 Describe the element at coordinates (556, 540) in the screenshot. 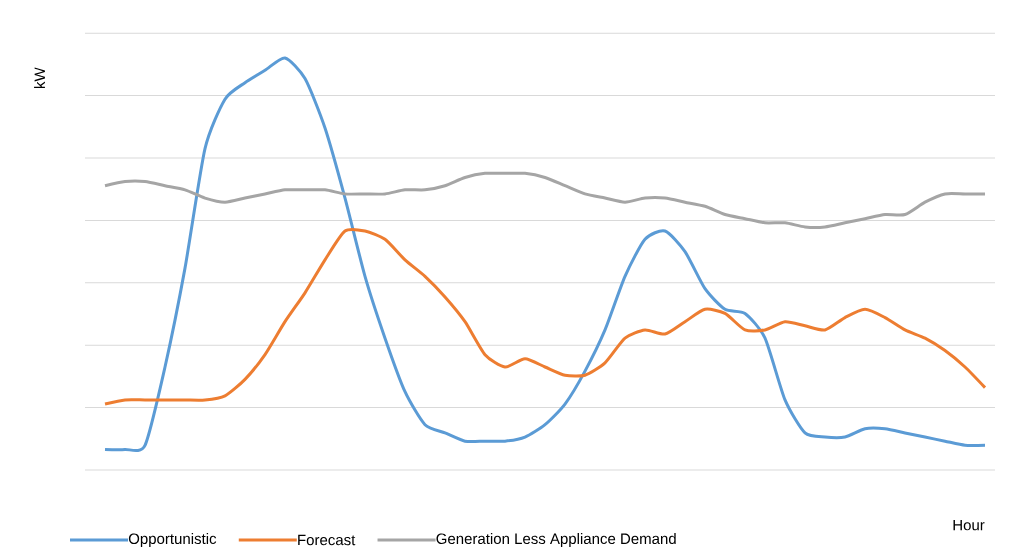

I see `legend-label: Generation Less Appliance Demand` at that location.